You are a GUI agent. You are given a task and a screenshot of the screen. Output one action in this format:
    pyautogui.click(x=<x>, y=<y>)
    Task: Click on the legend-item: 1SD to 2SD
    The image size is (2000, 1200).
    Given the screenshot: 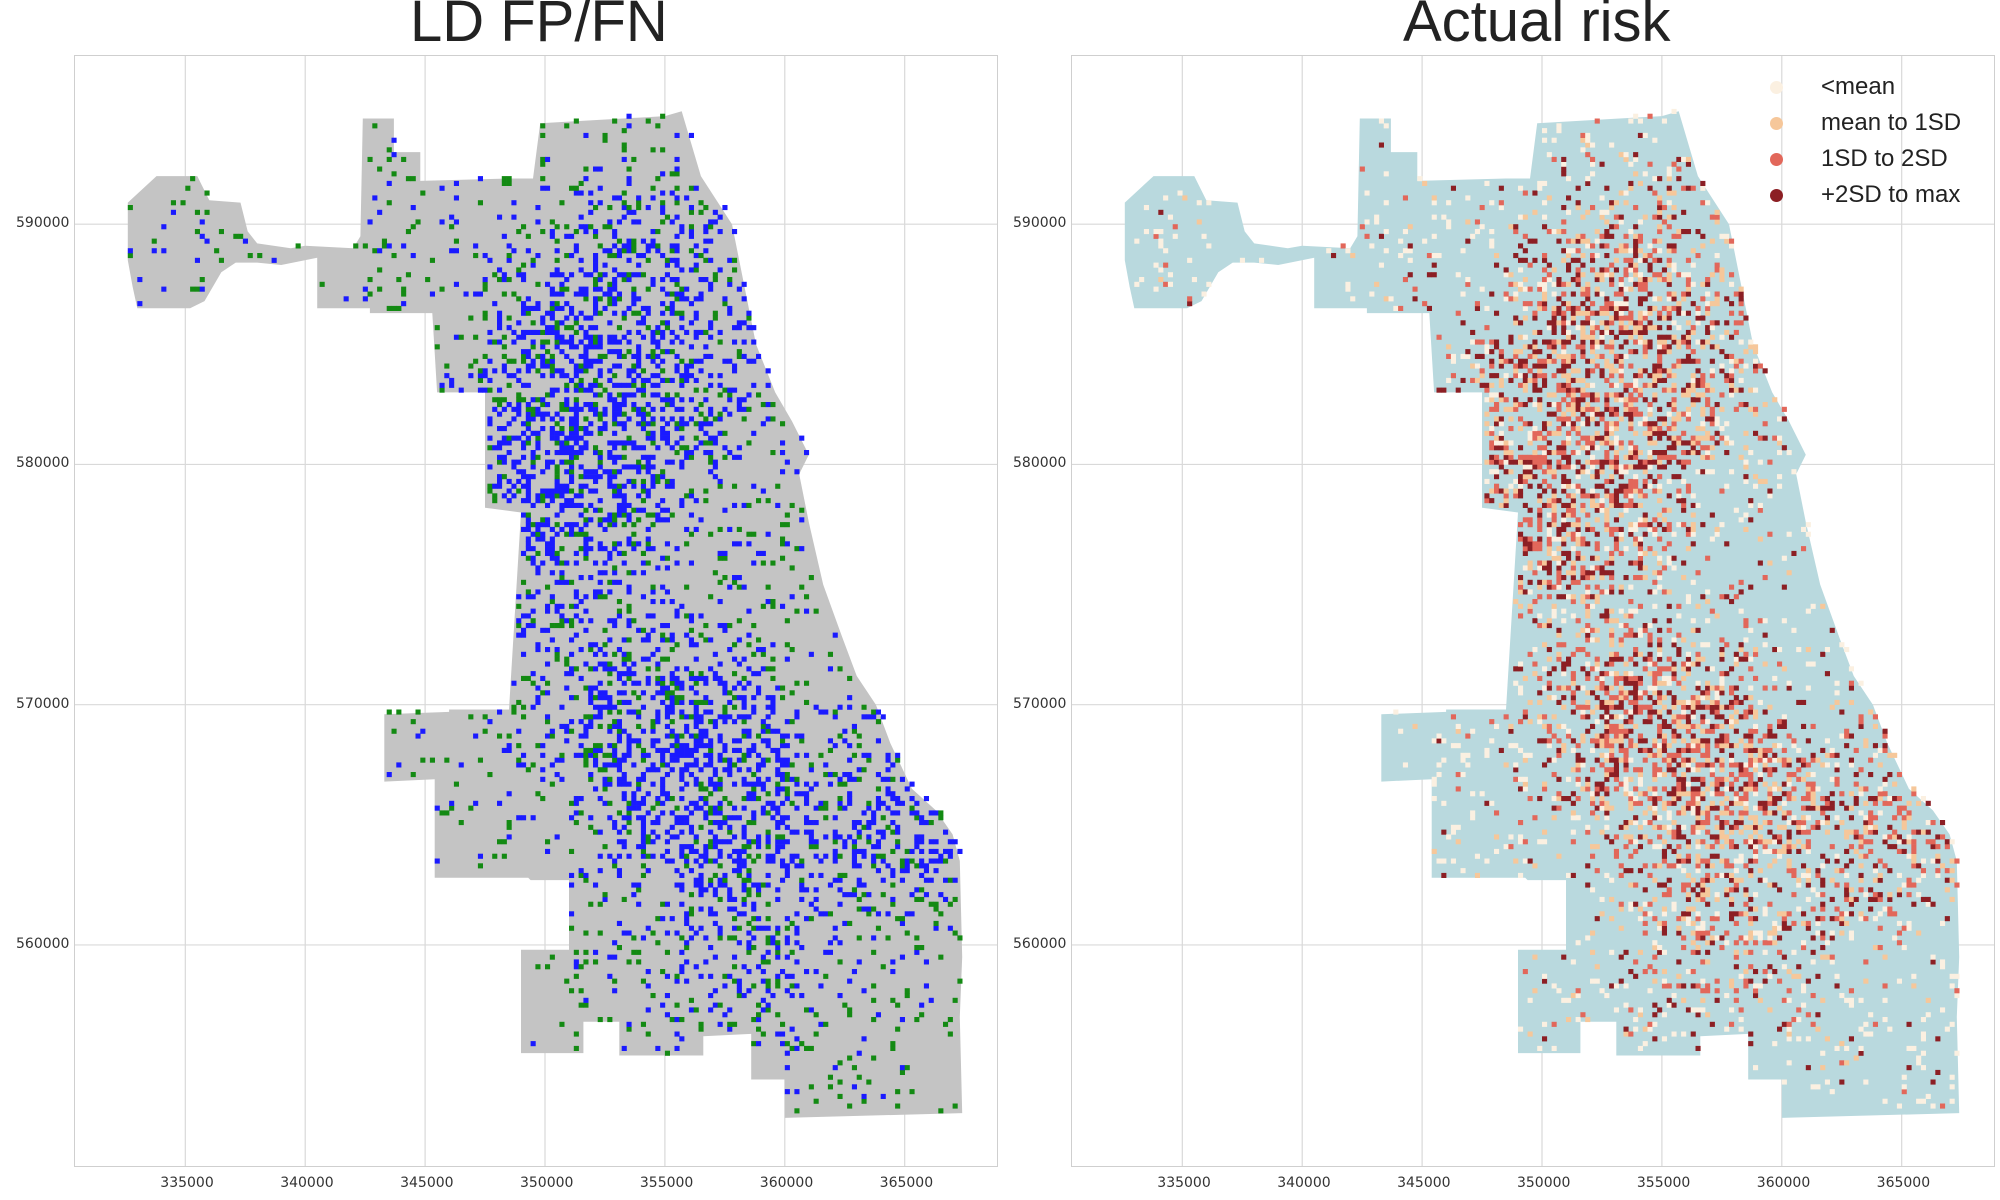 What is the action you would take?
    pyautogui.click(x=1859, y=159)
    